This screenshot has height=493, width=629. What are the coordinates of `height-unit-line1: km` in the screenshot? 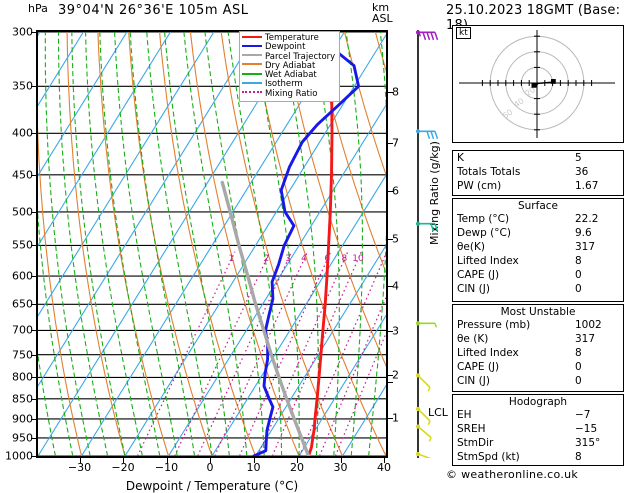 It's located at (381, 7).